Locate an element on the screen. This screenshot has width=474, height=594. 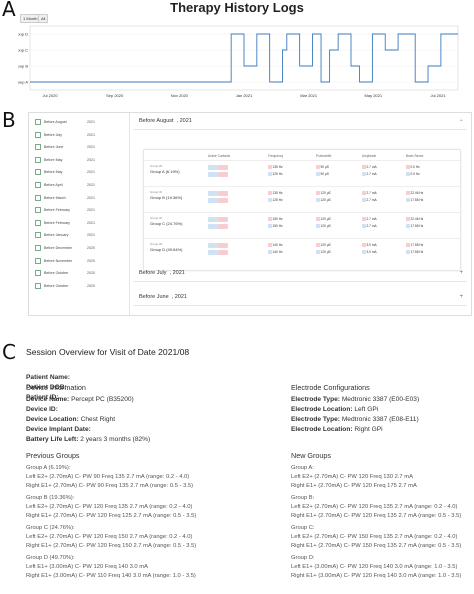
new-groups-heading: New Groups is located at coordinates (311, 455).